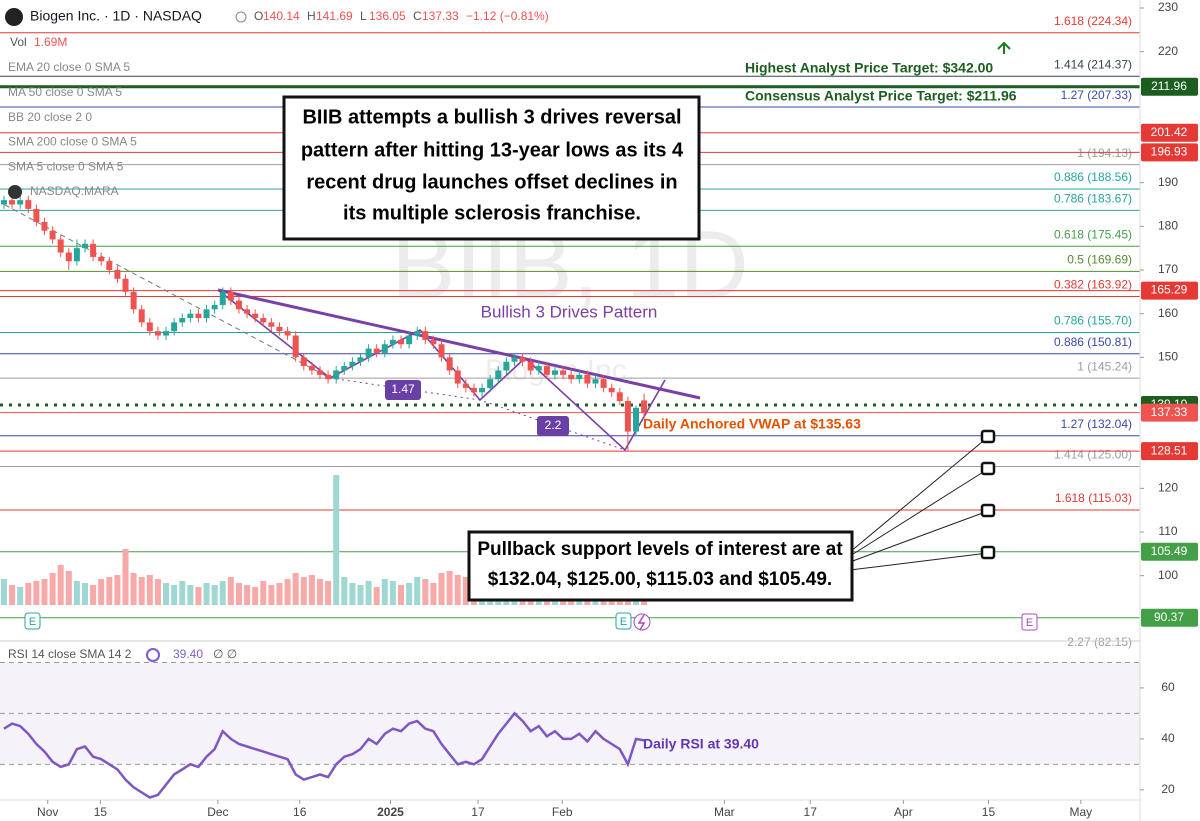  Describe the element at coordinates (989, 812) in the screenshot. I see `x-tick-label: 15` at that location.